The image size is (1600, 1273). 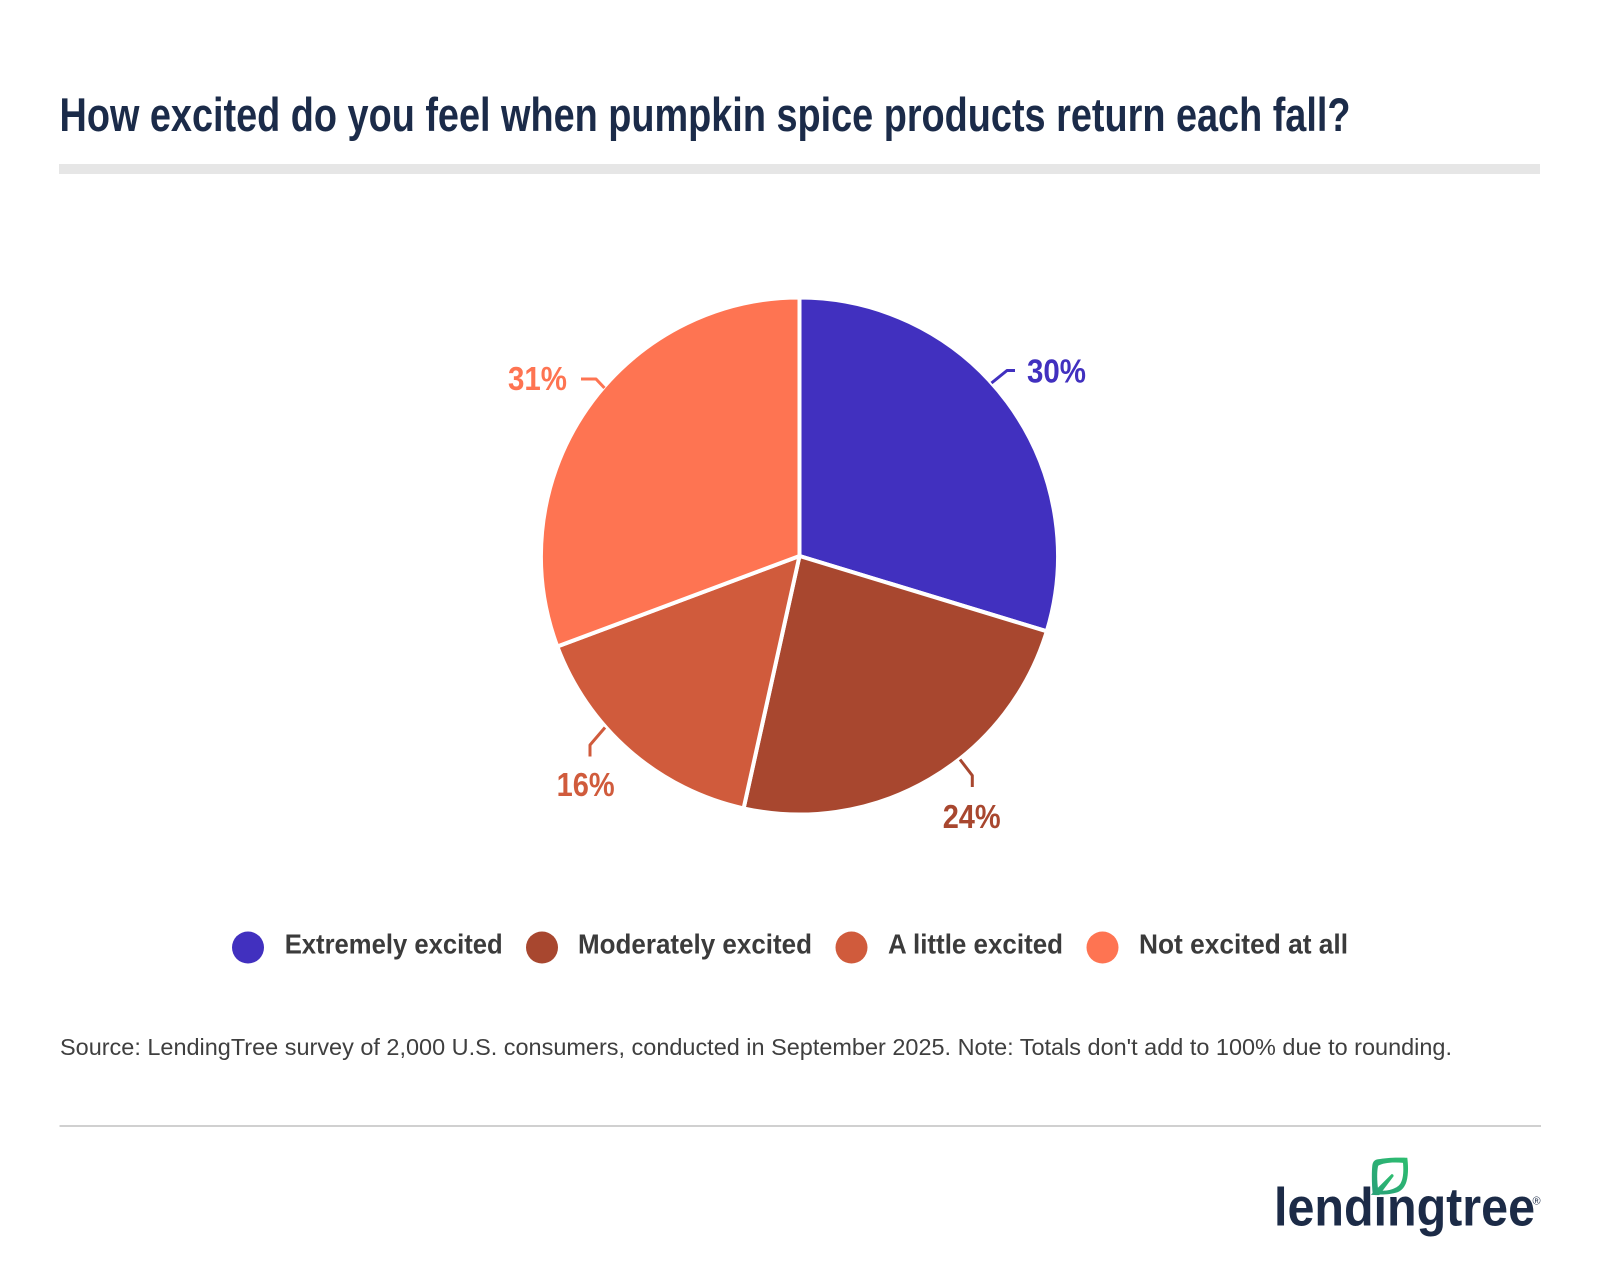 I want to click on svg-text: Moderately excited, so click(x=695, y=944).